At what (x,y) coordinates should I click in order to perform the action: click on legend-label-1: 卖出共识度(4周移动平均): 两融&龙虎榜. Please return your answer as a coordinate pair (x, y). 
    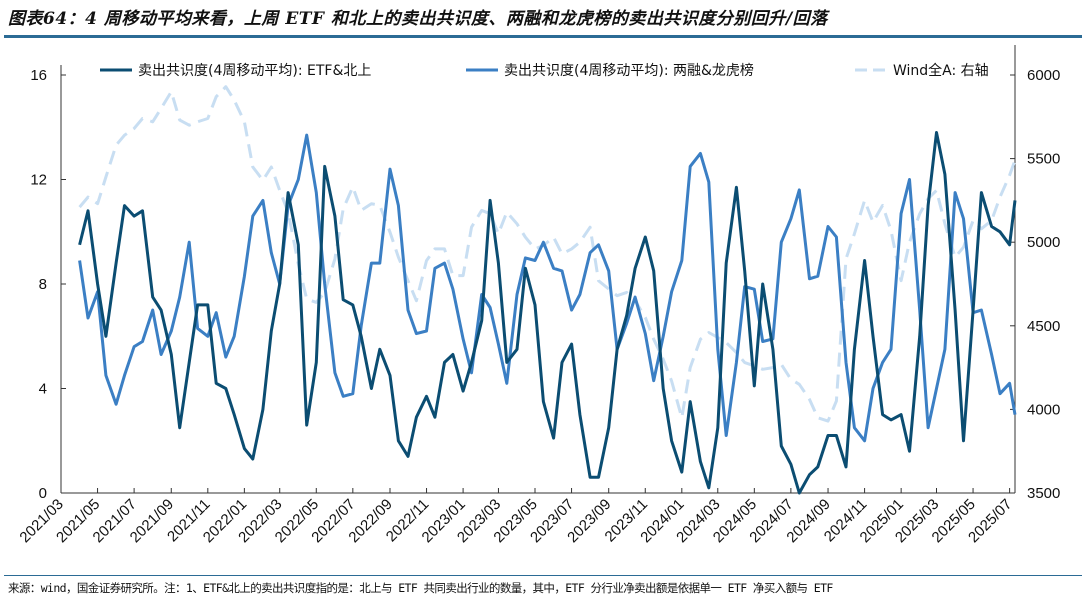
    Looking at the image, I should click on (629, 70).